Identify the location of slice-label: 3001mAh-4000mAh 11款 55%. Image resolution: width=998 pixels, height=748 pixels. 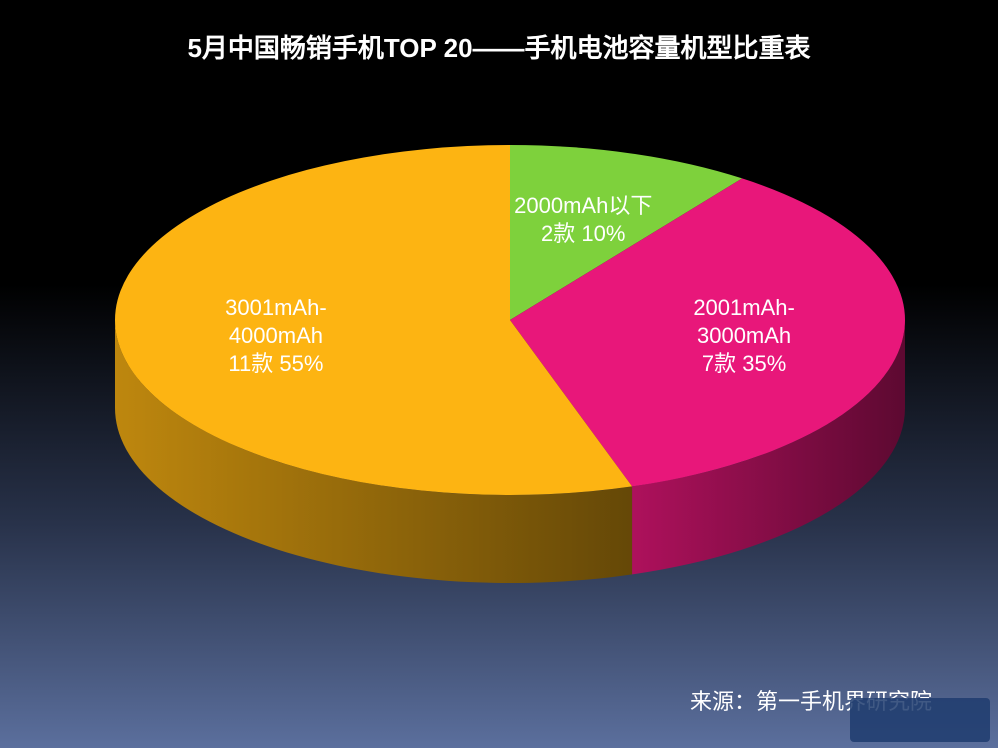
(276, 336).